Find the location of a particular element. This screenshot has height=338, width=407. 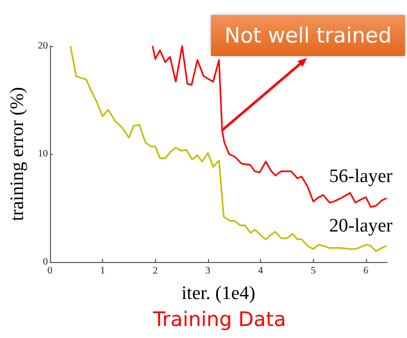

y-tick-label: 10 is located at coordinates (43, 154).